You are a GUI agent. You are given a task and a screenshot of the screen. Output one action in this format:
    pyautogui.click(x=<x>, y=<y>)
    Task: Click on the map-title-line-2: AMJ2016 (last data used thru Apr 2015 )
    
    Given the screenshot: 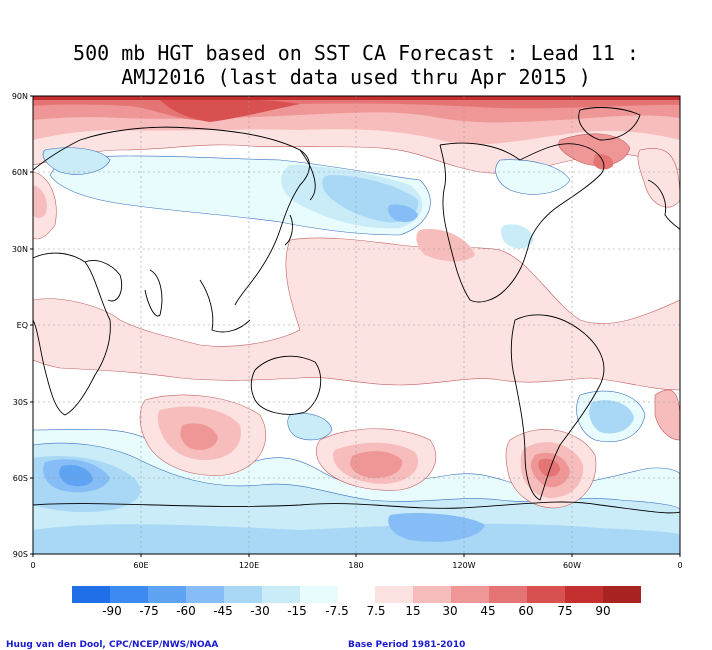 What is the action you would take?
    pyautogui.click(x=356, y=77)
    